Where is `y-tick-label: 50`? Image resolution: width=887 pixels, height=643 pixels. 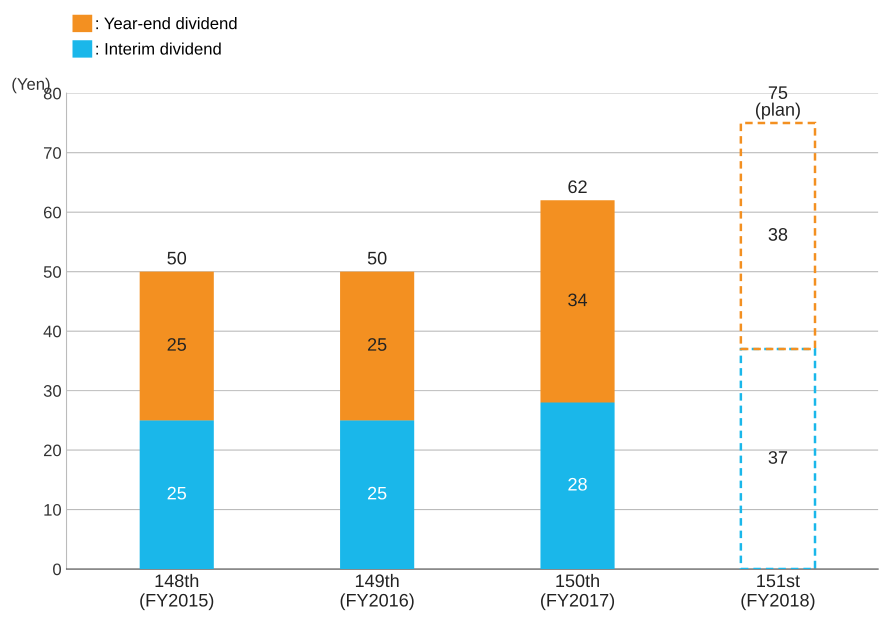 y-tick-label: 50 is located at coordinates (53, 272).